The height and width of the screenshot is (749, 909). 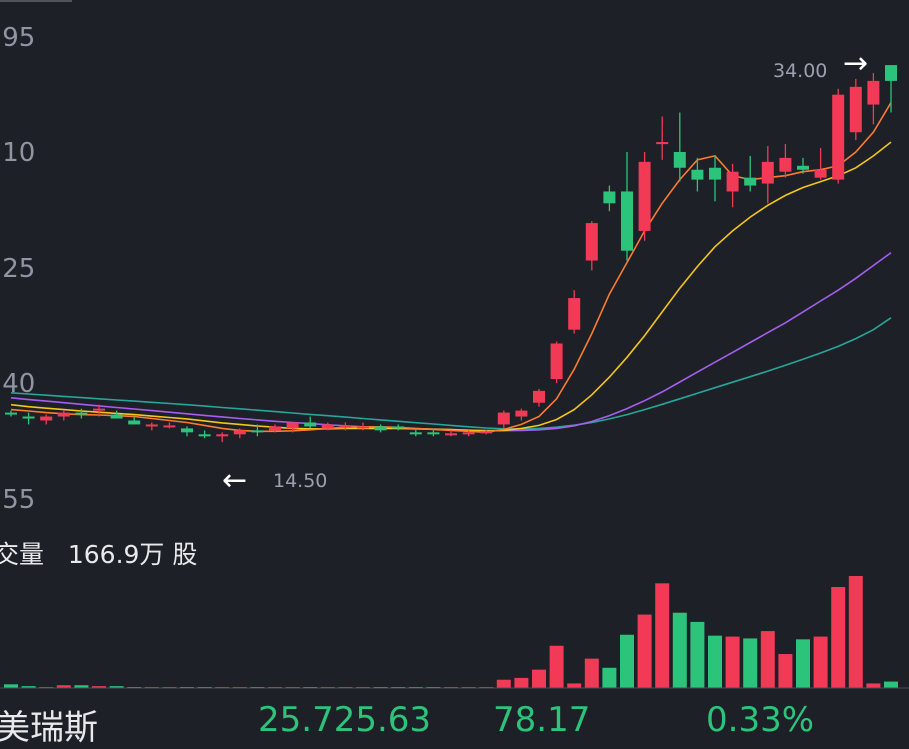 I want to click on min-price-label: 14.50, so click(x=300, y=481).